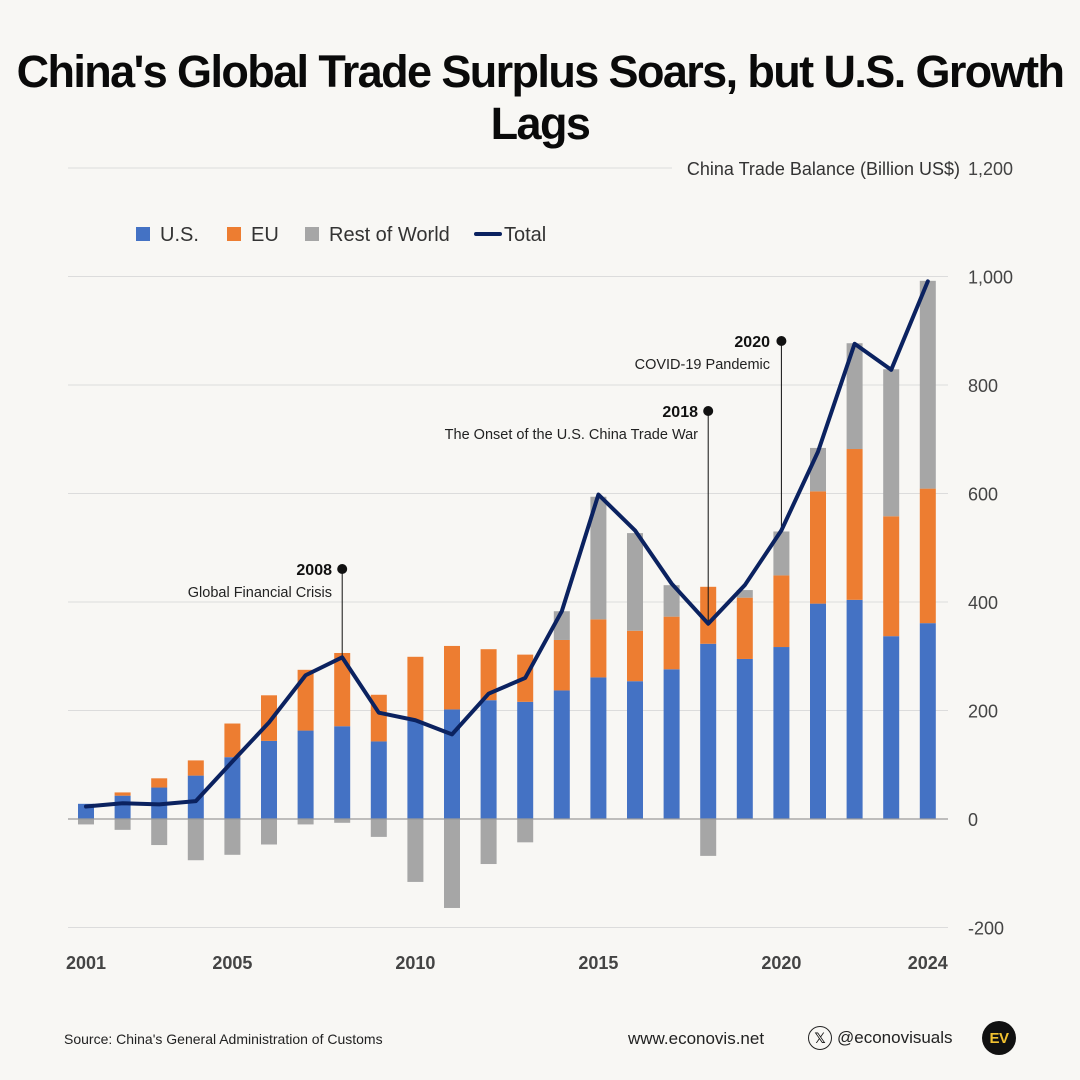  What do you see at coordinates (260, 593) in the screenshot?
I see `annotation-label: Global Financial Crisis` at bounding box center [260, 593].